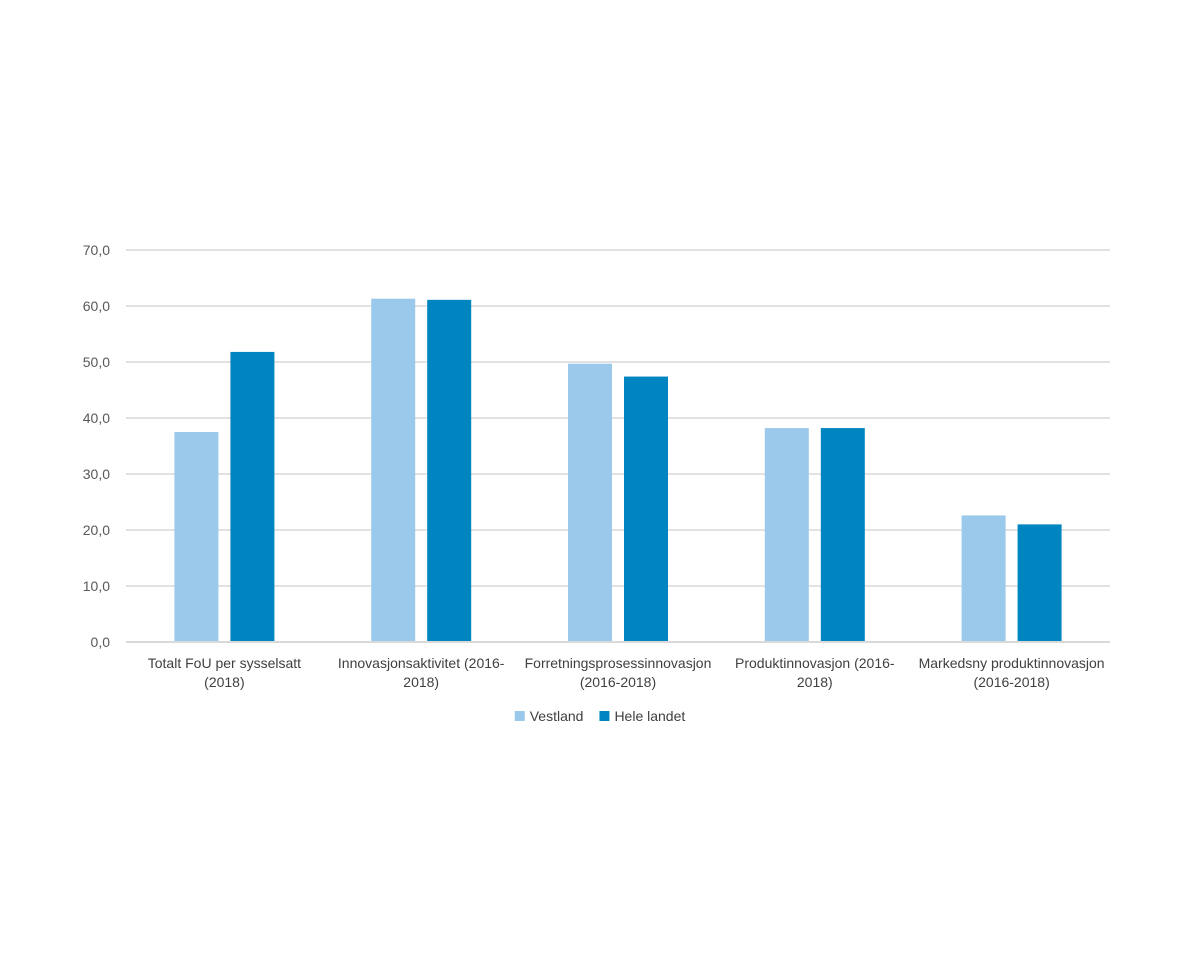 The height and width of the screenshot is (973, 1200). What do you see at coordinates (96, 474) in the screenshot?
I see `y-tick-label: 30,0` at bounding box center [96, 474].